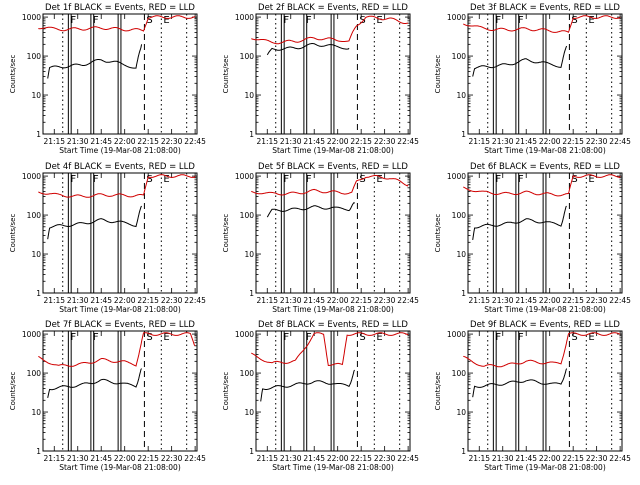 This screenshot has height=485, width=640. Describe the element at coordinates (545, 167) in the screenshot. I see `panel-title: Det 6f BLACK = Events, RED = LLD` at that location.